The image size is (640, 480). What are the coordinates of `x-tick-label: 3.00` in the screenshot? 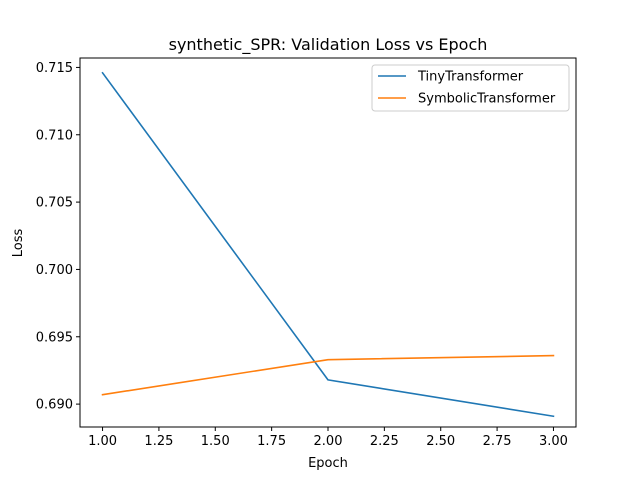 It's located at (553, 441).